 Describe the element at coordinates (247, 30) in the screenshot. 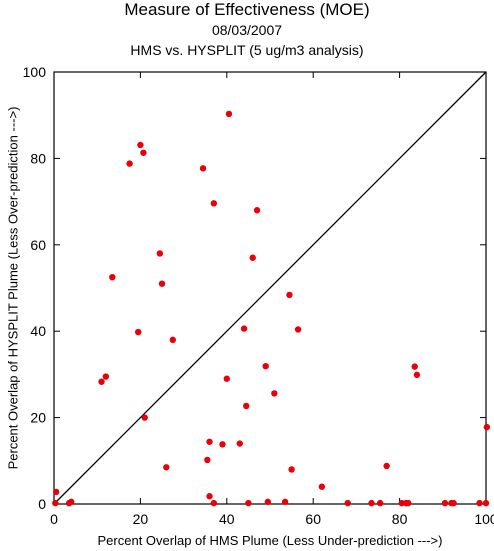

I see `chart-date: 08/03/2007` at that location.